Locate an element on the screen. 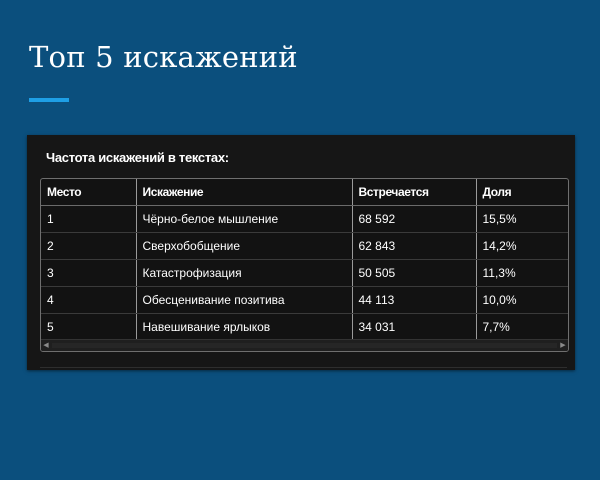 This screenshot has width=600, height=480. cell-share: 7,7% is located at coordinates (522, 327).